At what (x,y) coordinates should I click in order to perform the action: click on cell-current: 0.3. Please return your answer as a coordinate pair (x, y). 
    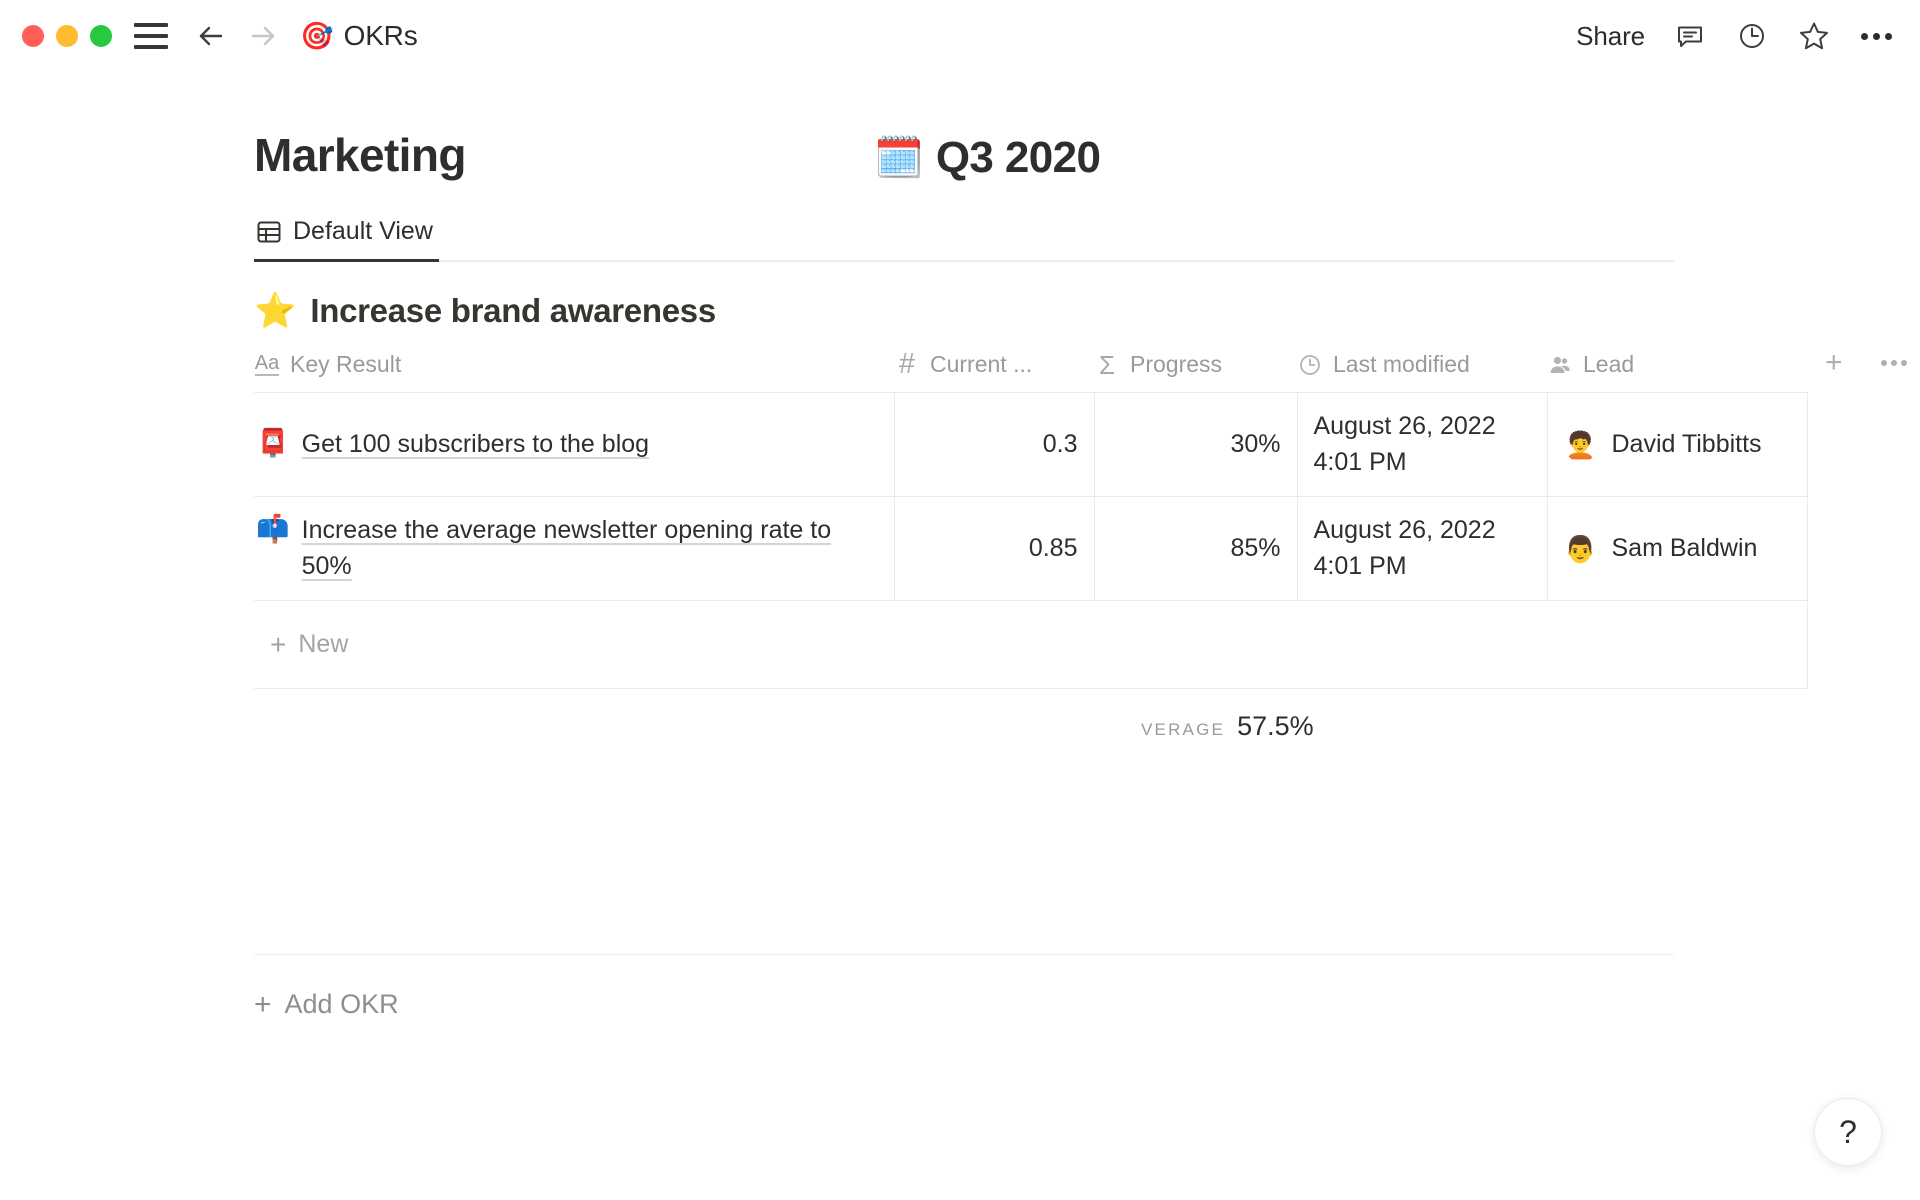
    Looking at the image, I should click on (994, 444).